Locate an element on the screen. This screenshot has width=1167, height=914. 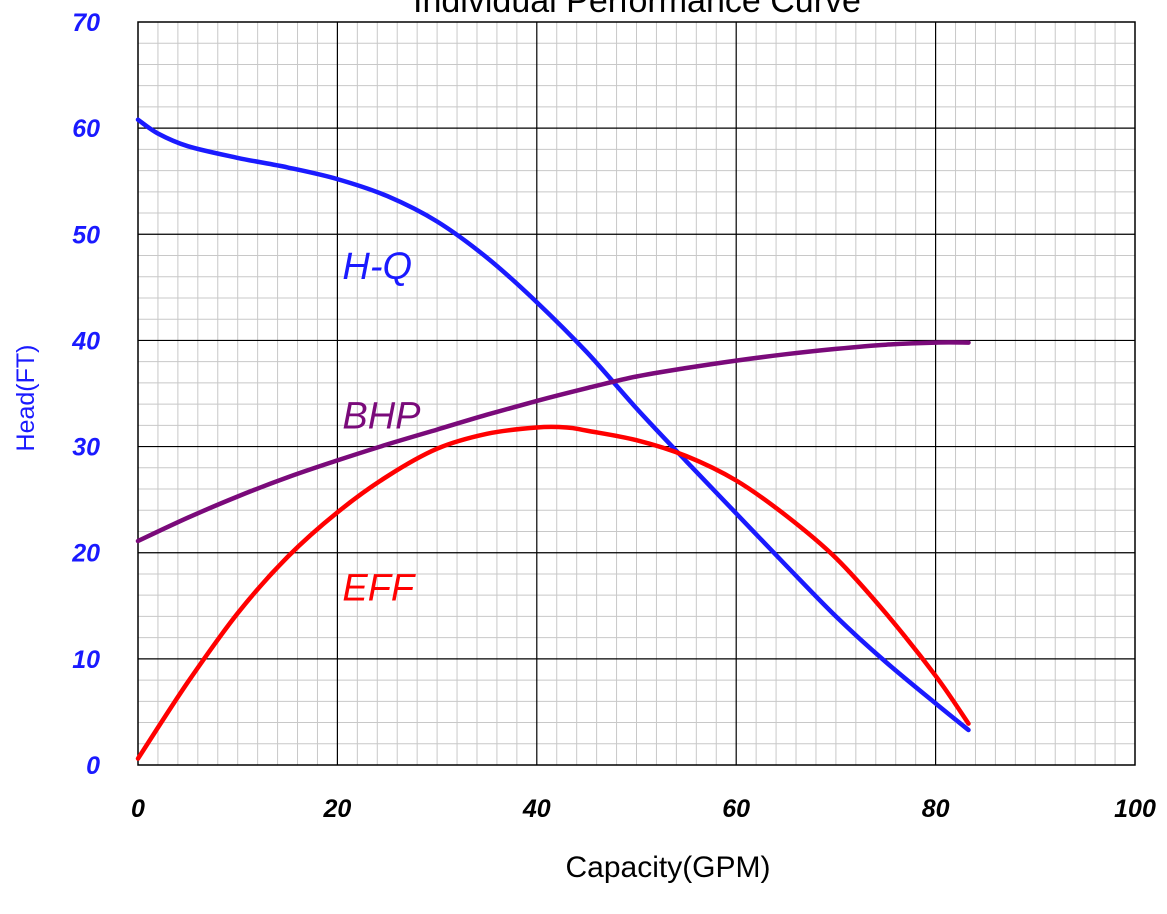
y-tick-label: 20 is located at coordinates (85, 554).